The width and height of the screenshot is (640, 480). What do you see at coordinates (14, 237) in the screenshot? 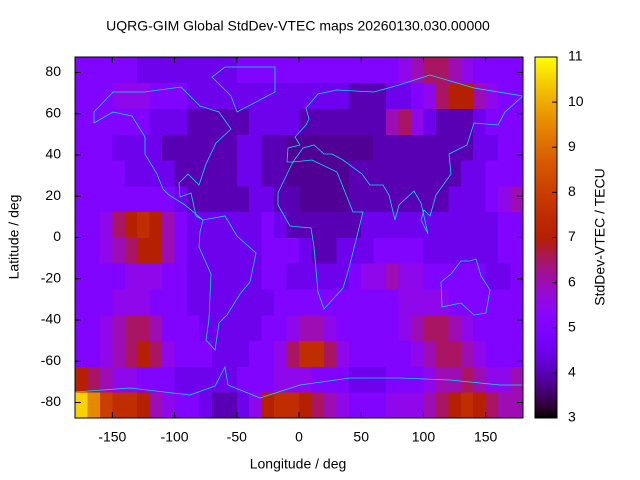
I see `y-axis-label: Latitude / deg` at bounding box center [14, 237].